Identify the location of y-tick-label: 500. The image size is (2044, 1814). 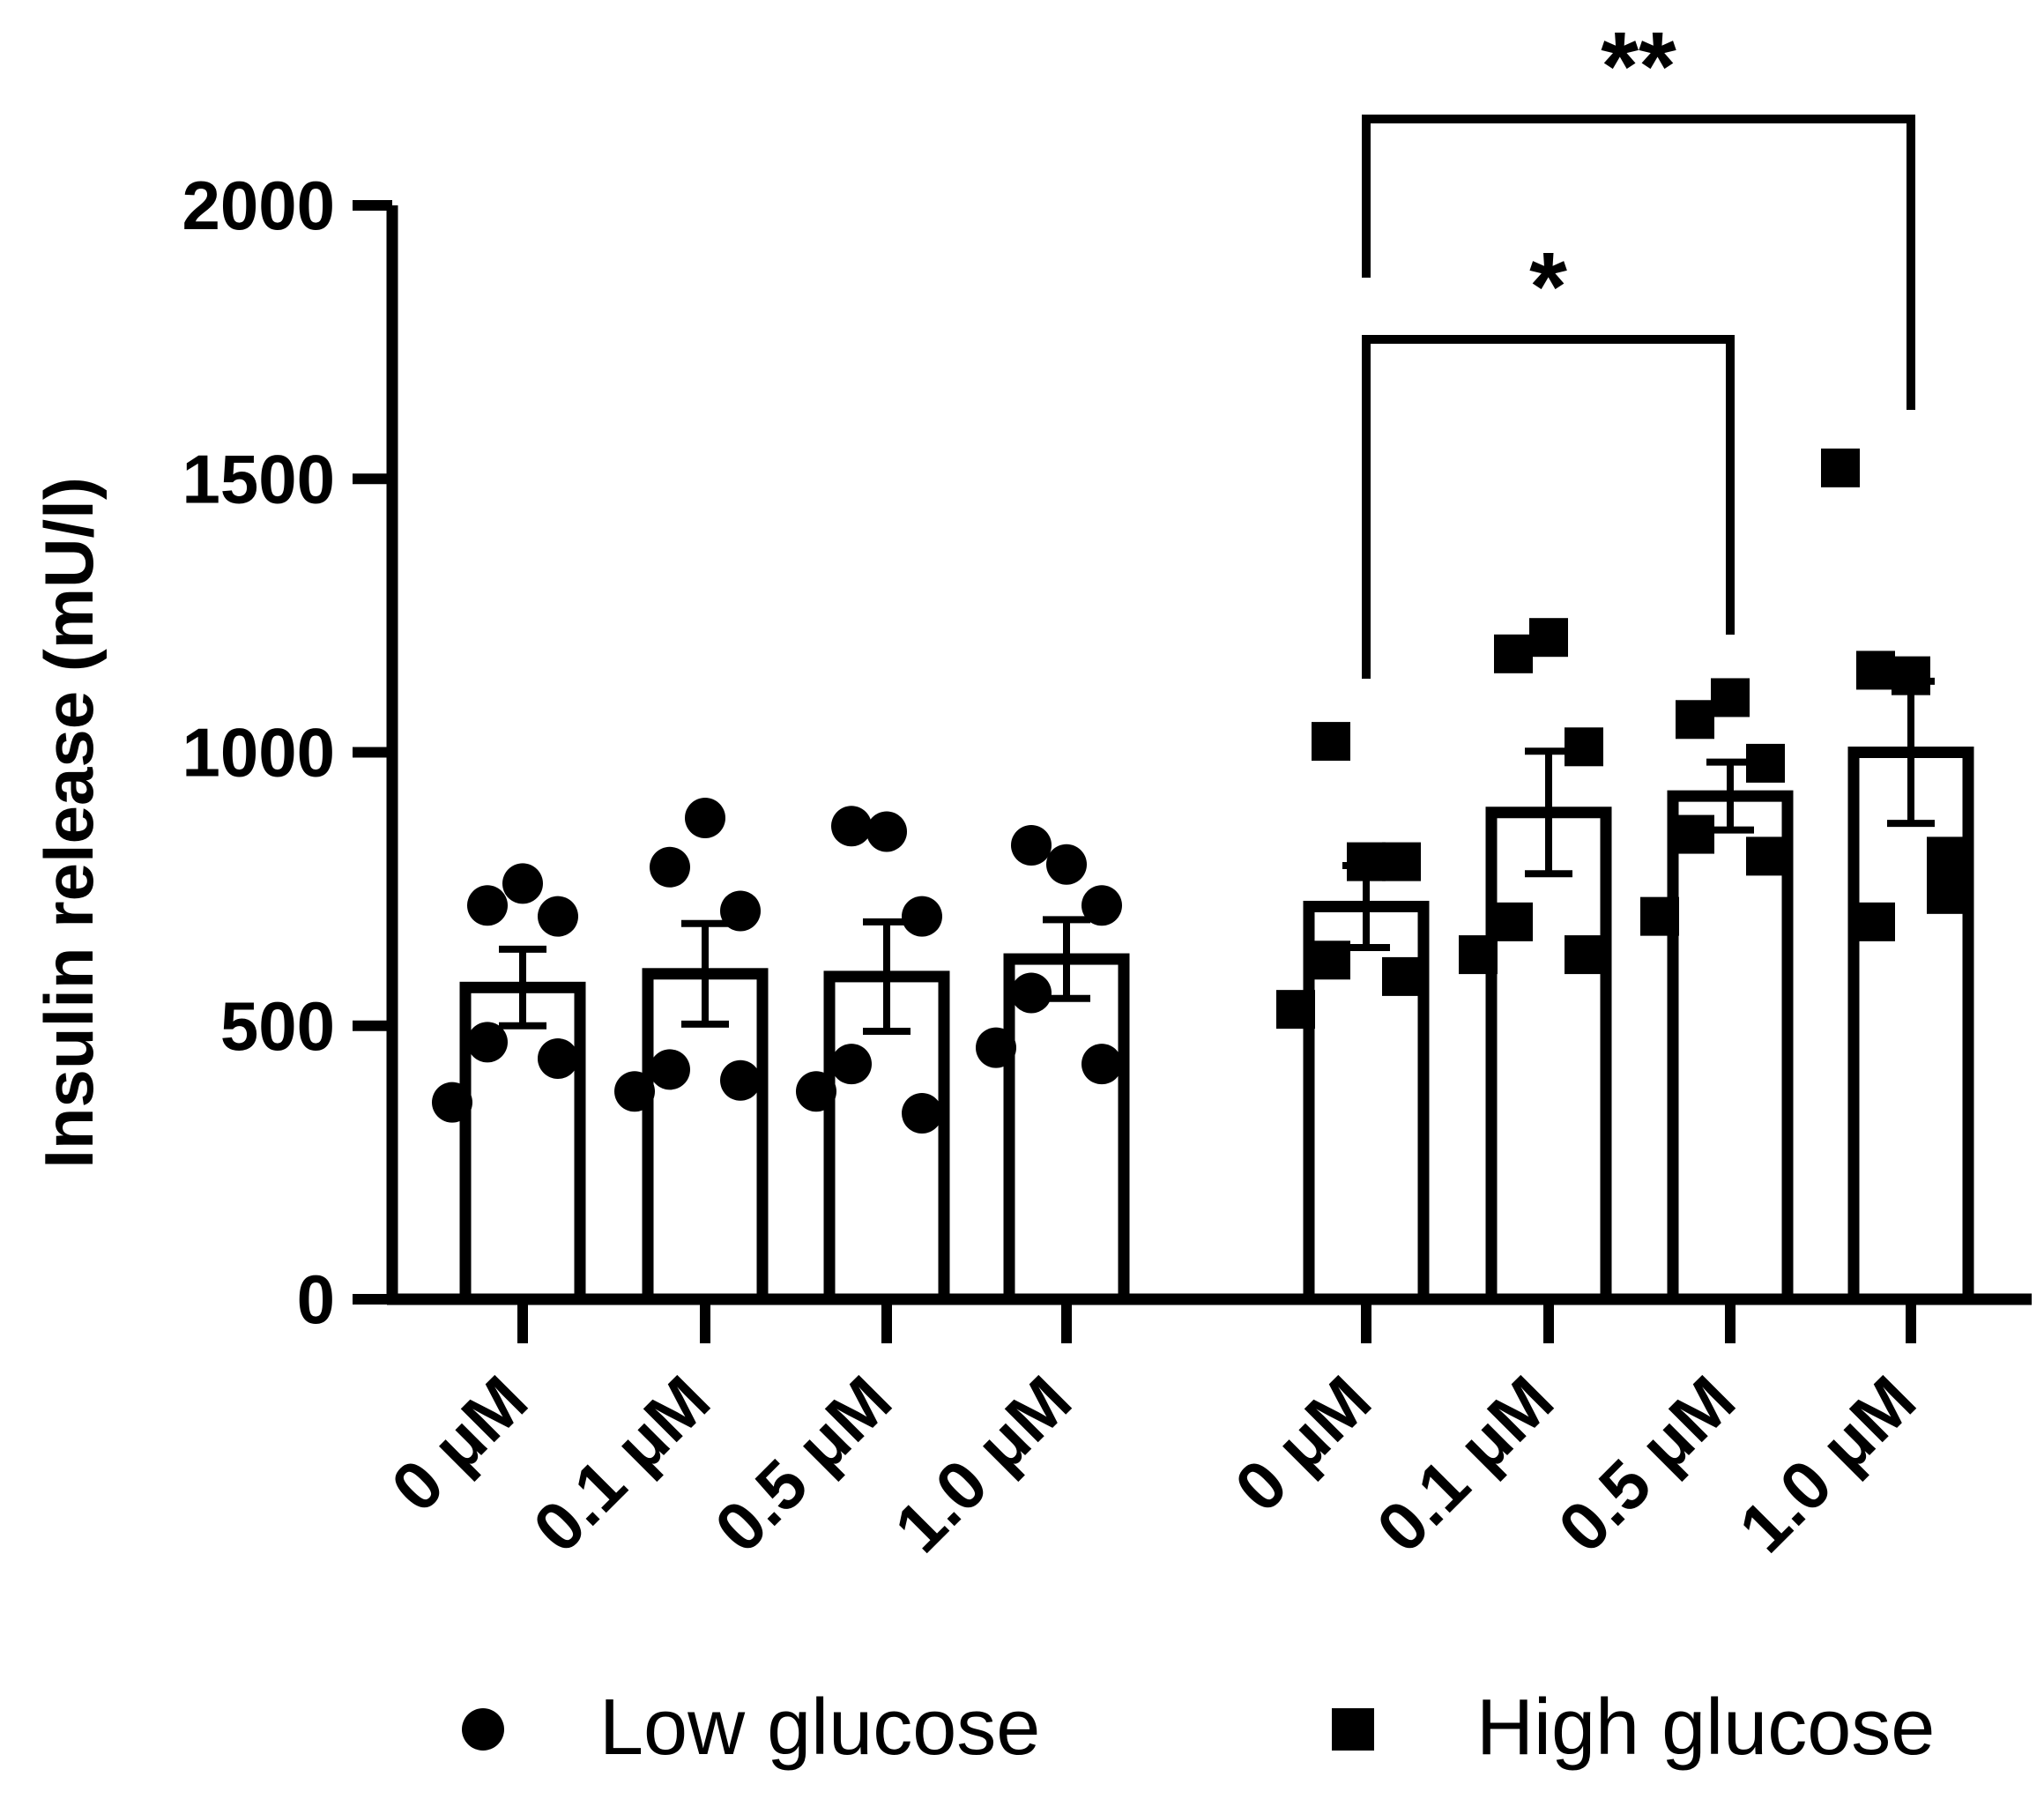
(277, 1026).